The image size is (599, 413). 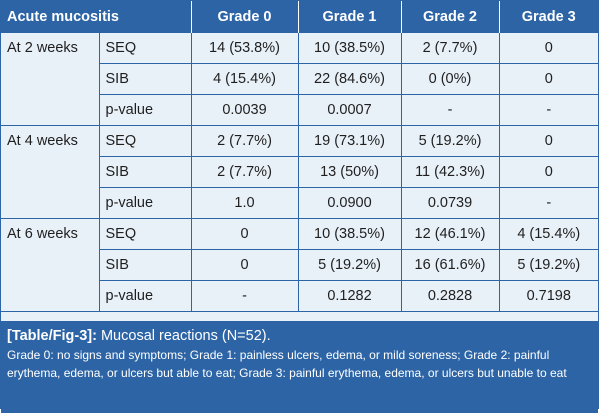 I want to click on table-cell: 0.0900, so click(x=350, y=203).